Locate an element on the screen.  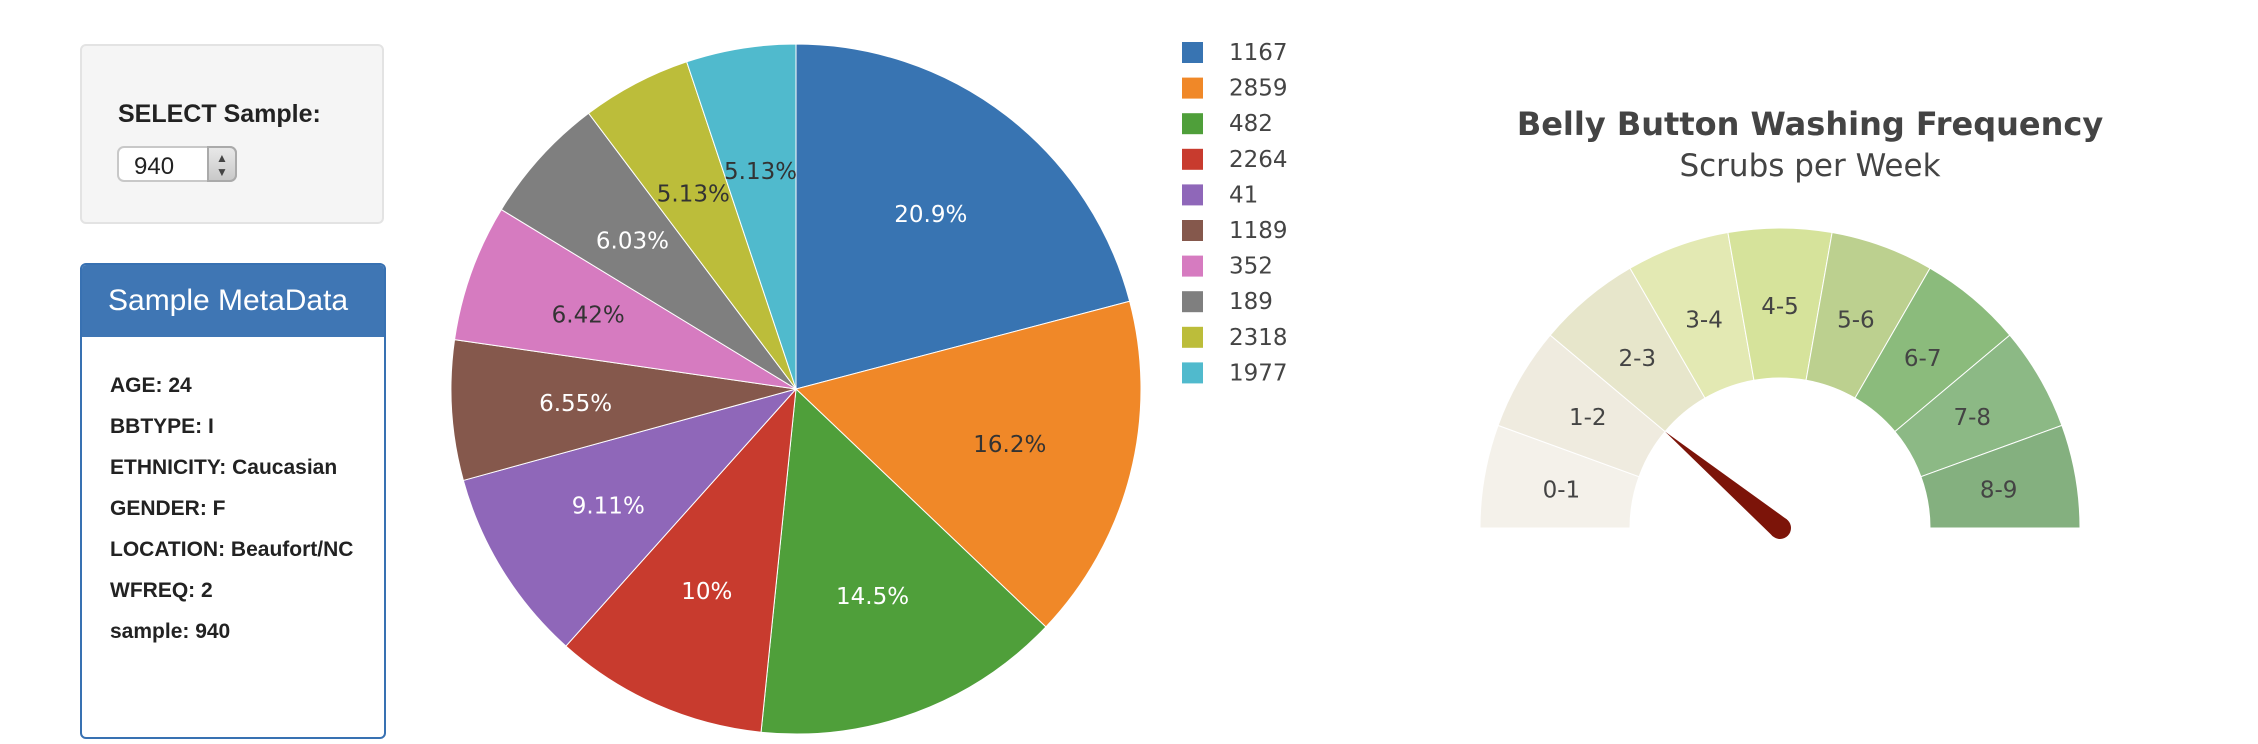
select-sample-label: SELECT Sample: is located at coordinates (219, 114).